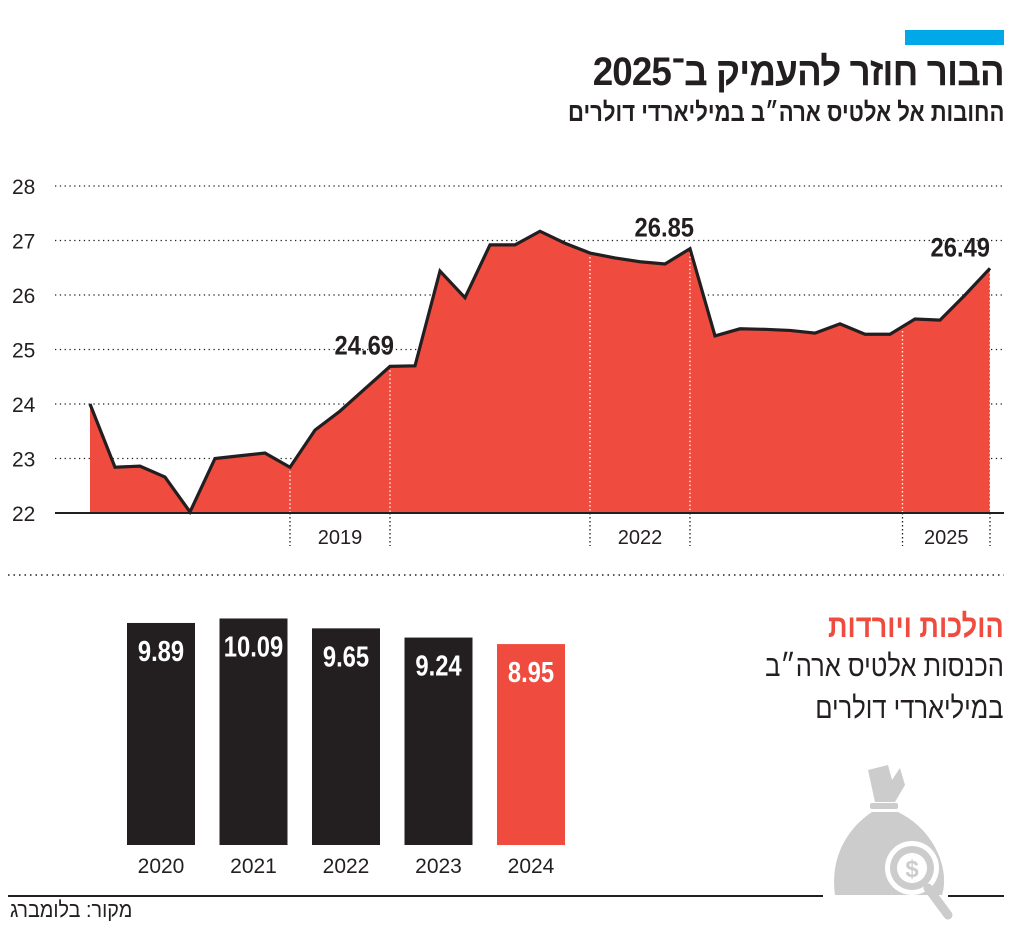 This screenshot has height=933, width=1024. What do you see at coordinates (785, 112) in the screenshot?
I see `page-subtitle: החובות אל אלטיס ארה״ב במיליארדי דולרים` at bounding box center [785, 112].